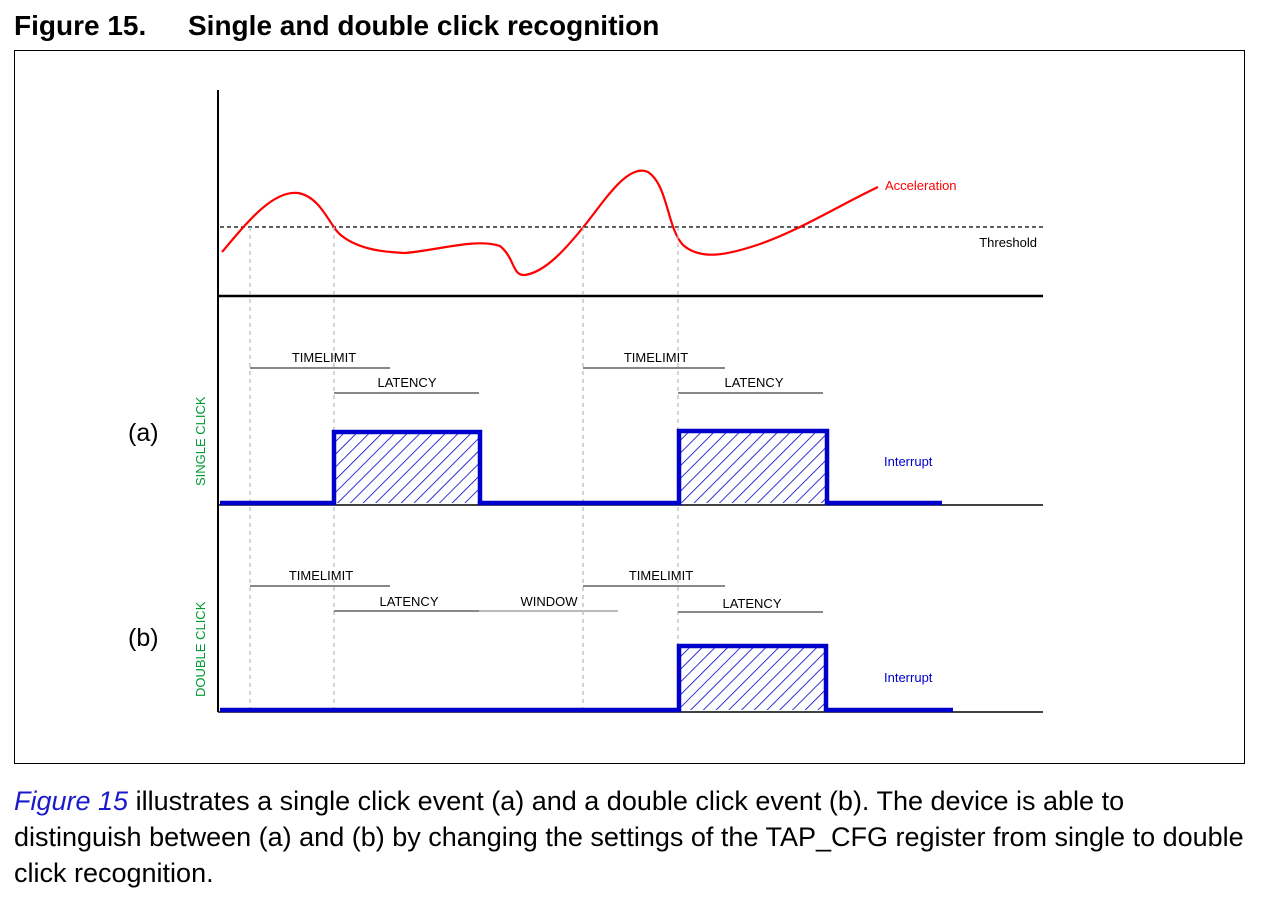 Image resolution: width=1271 pixels, height=907 pixels. Describe the element at coordinates (549, 601) in the screenshot. I see `double-window: WINDOW` at that location.